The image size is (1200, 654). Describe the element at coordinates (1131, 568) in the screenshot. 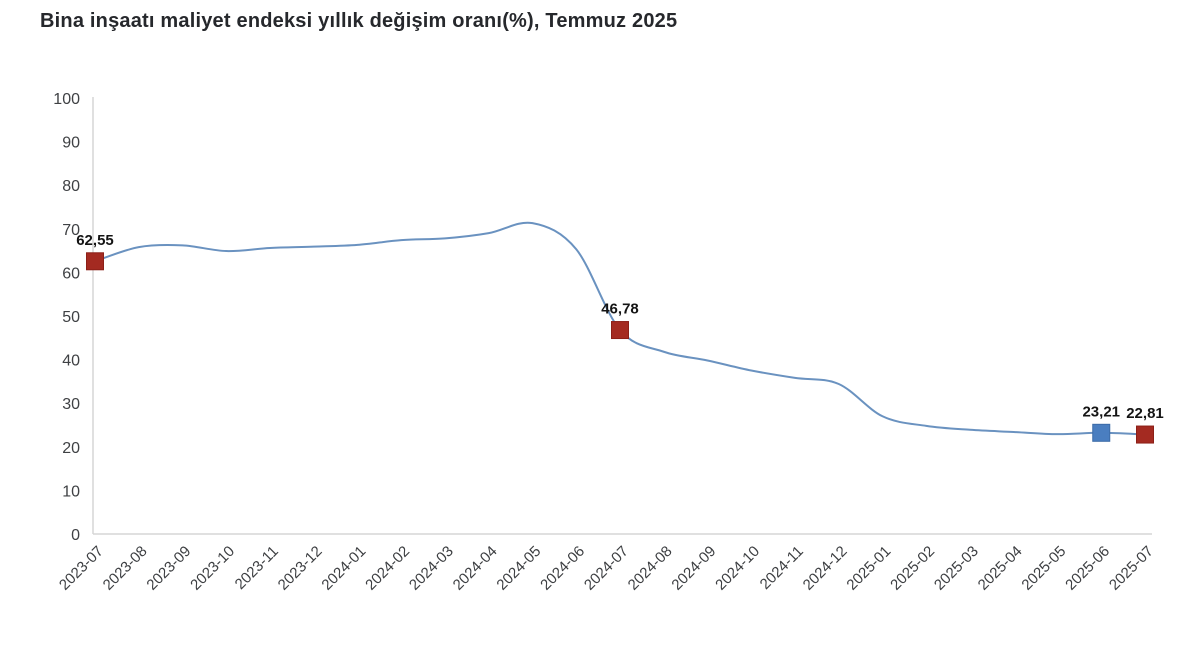

I see `x-tick-label: 2025-07` at that location.